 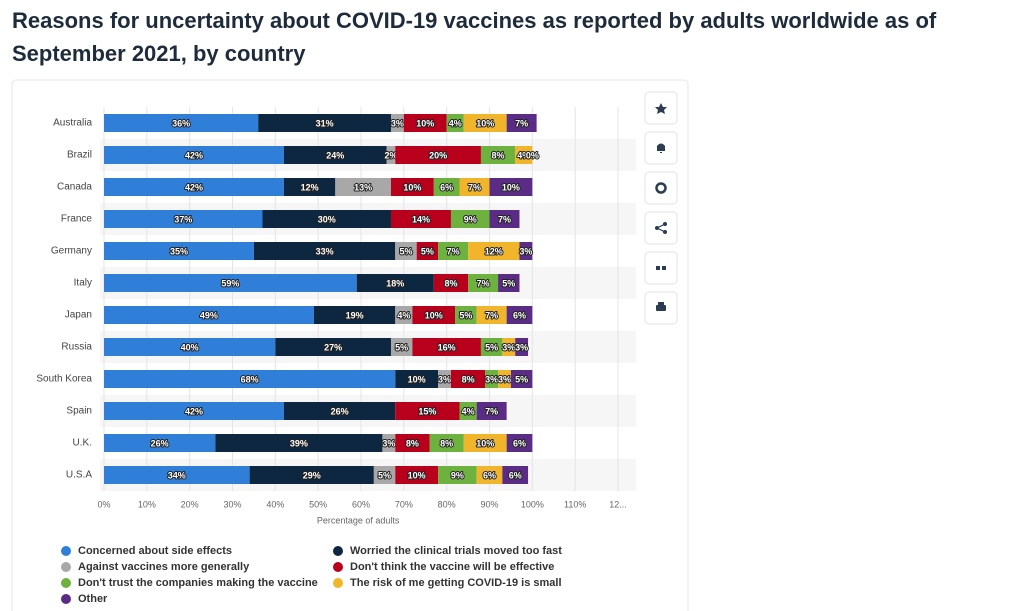 I want to click on value-label: 36%, so click(x=181, y=123).